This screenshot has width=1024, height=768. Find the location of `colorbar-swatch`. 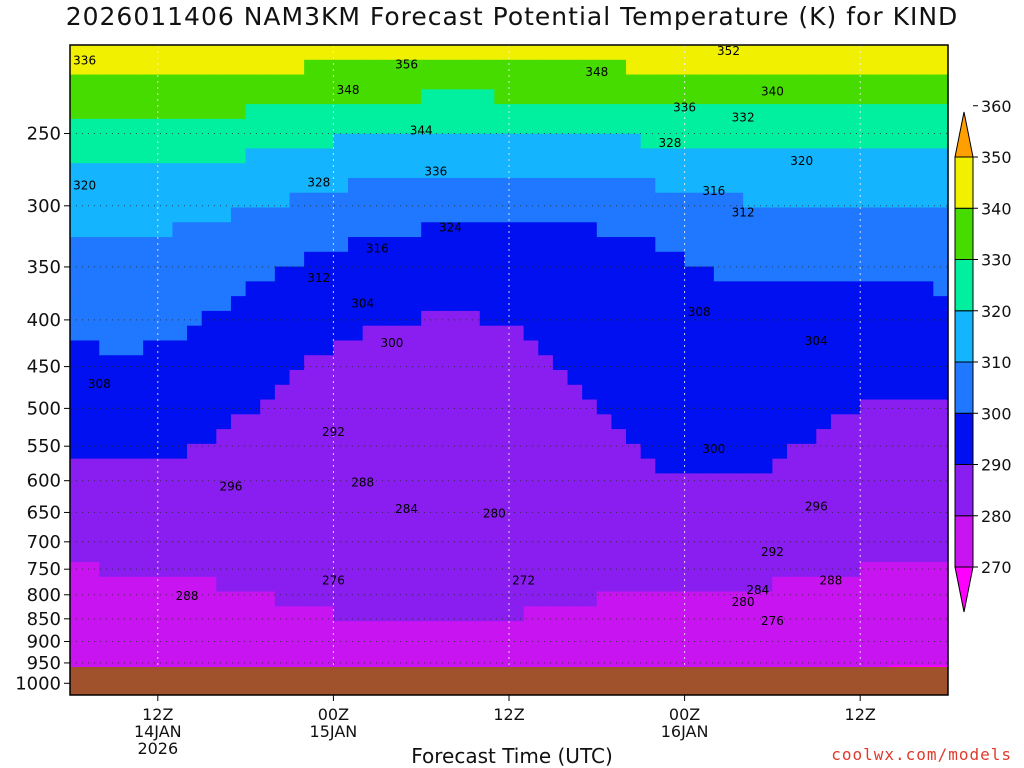

colorbar-swatch is located at coordinates (964, 387).